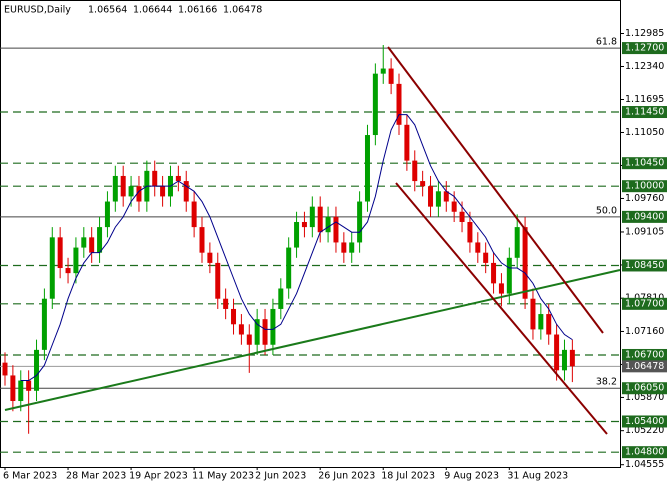 This screenshot has height=491, width=668. What do you see at coordinates (644, 33) in the screenshot?
I see `y-tick-label: 1.12985` at bounding box center [644, 33].